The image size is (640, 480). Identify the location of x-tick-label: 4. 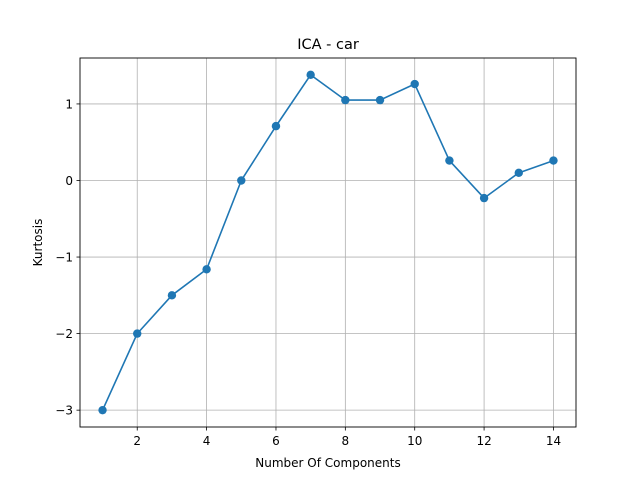
(207, 441).